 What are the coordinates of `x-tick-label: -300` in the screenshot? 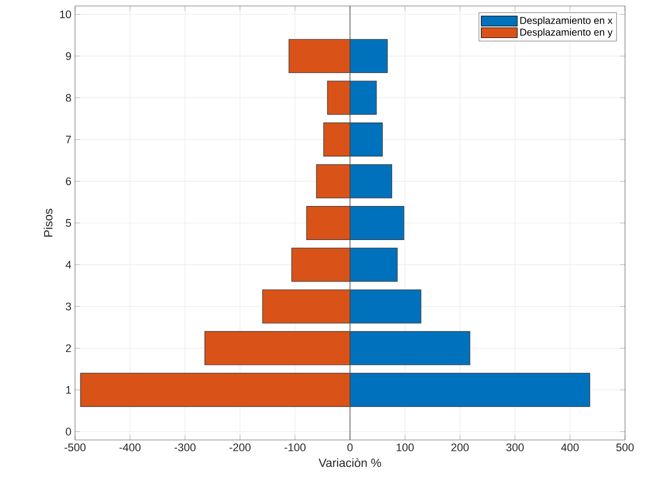 It's located at (185, 448).